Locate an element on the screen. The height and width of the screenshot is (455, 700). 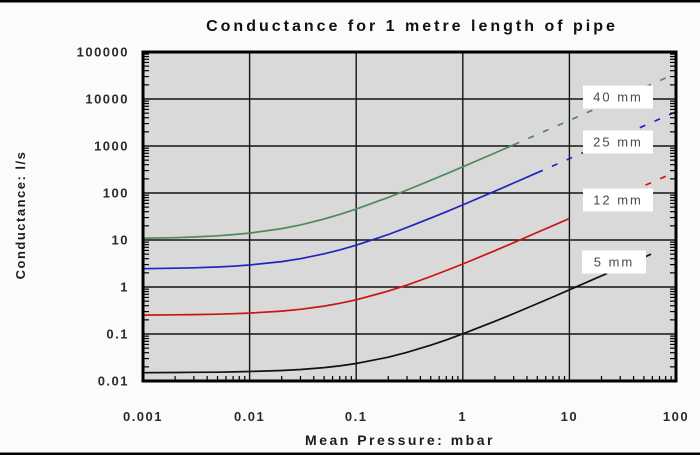
y-tick-label: 1000 is located at coordinates (111, 146).